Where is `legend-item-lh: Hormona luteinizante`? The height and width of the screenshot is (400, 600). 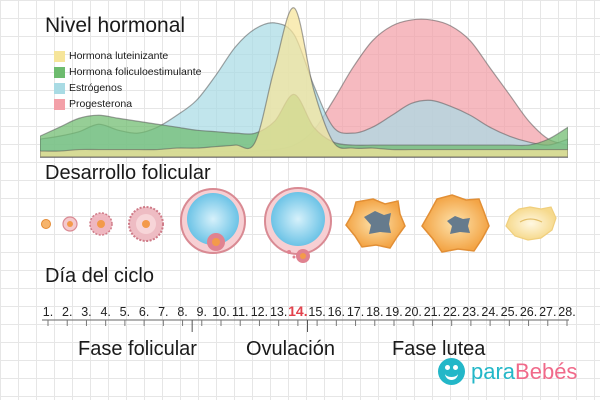
legend-item-lh: Hormona luteinizante is located at coordinates (127, 56).